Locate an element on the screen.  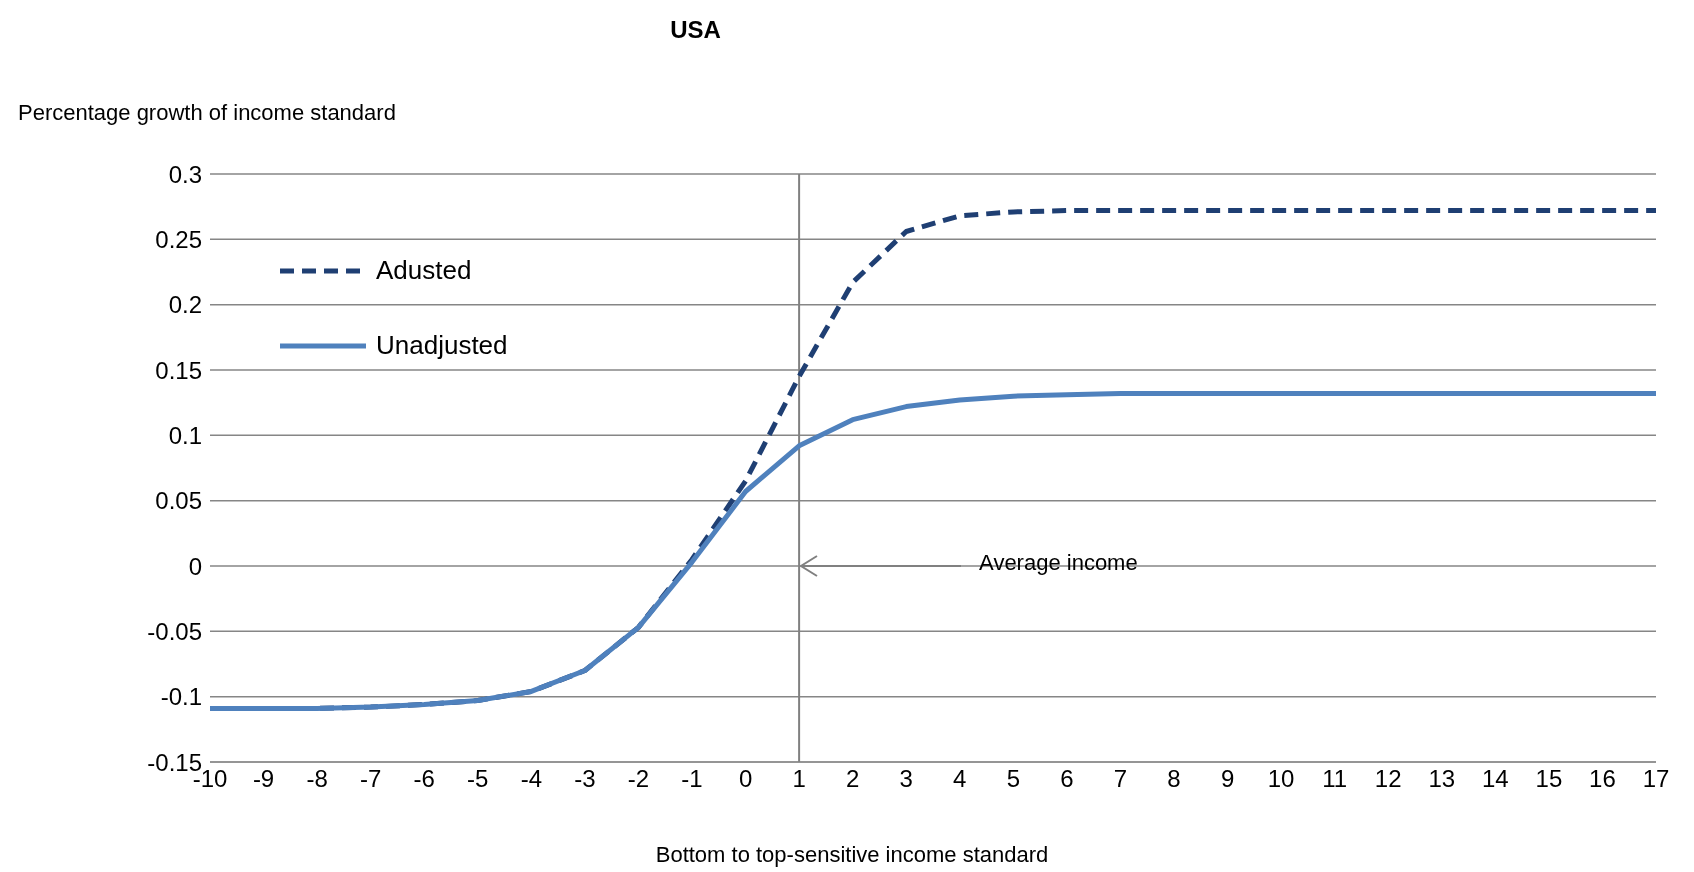
x-tick-label: 4 is located at coordinates (960, 779).